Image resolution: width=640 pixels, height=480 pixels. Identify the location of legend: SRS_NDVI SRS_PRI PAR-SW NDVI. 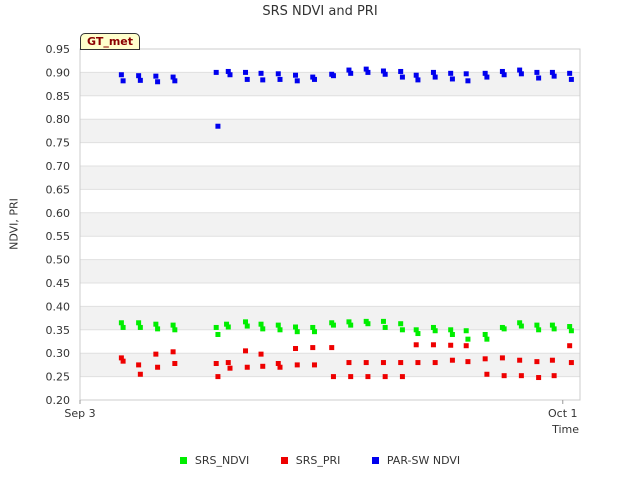
(320, 460).